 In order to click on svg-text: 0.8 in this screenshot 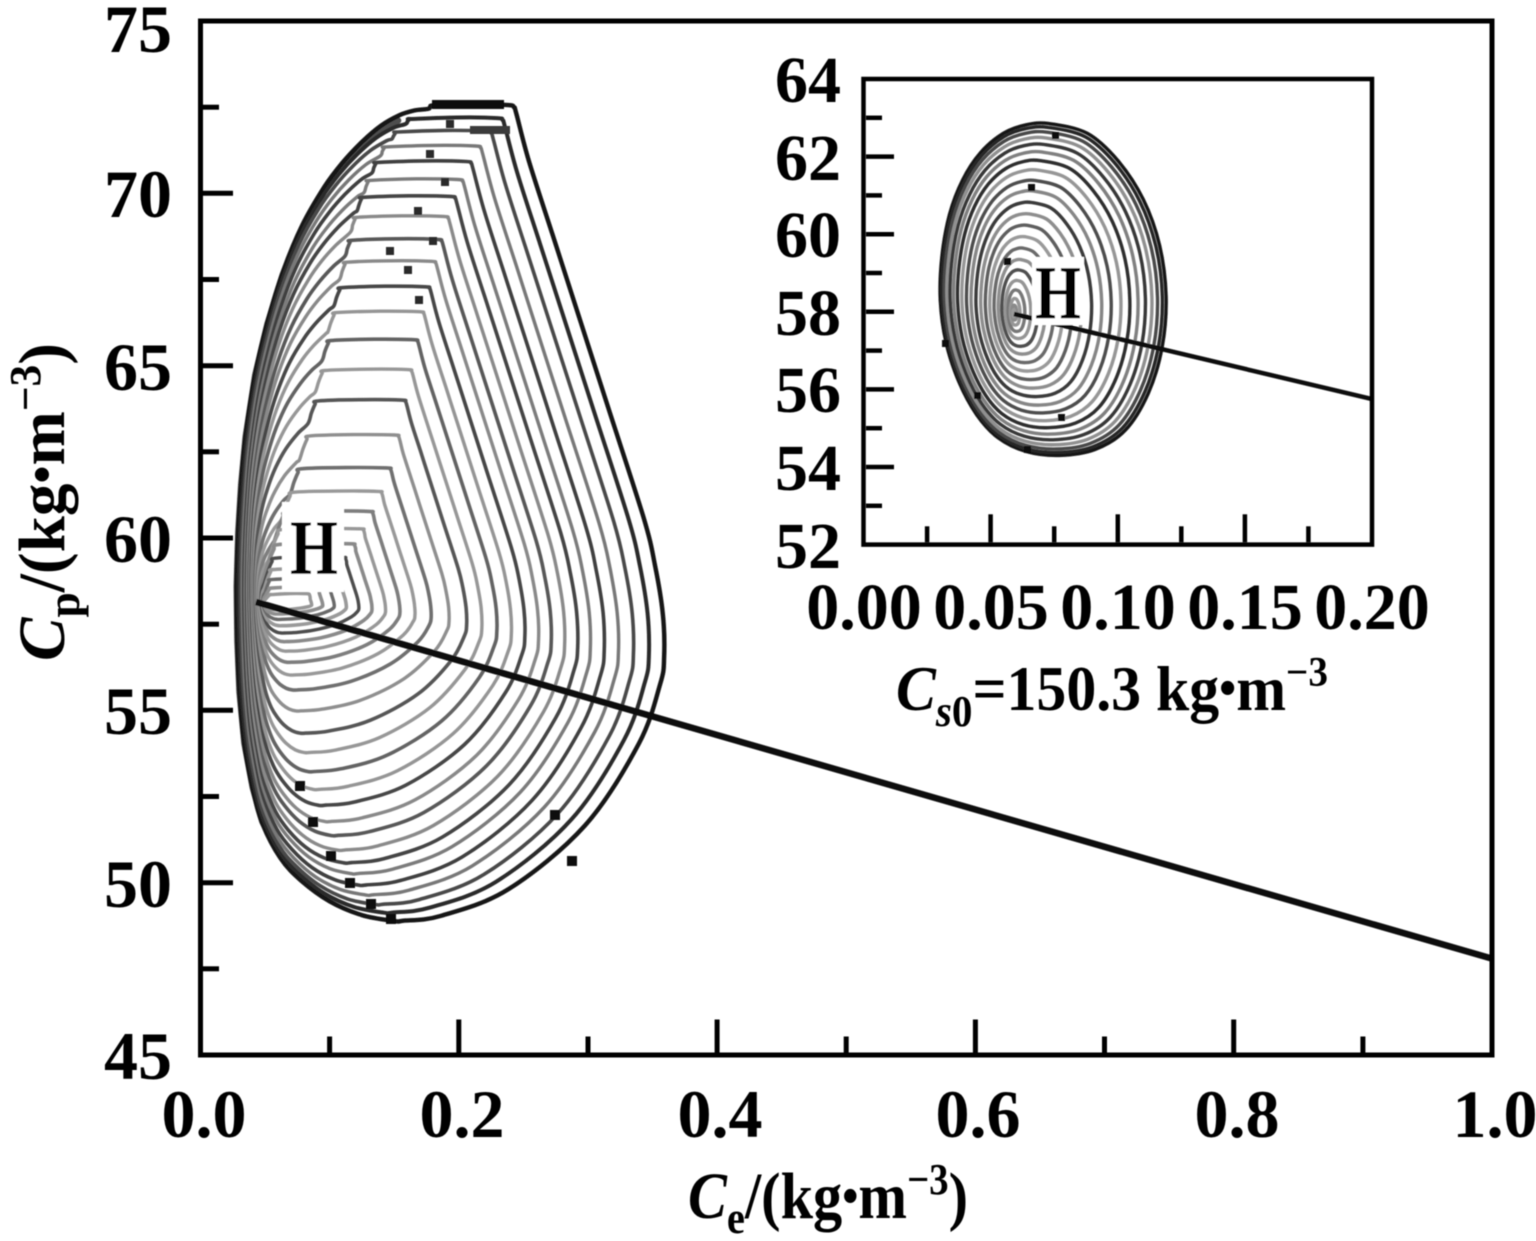, I will do `click(1237, 1114)`.